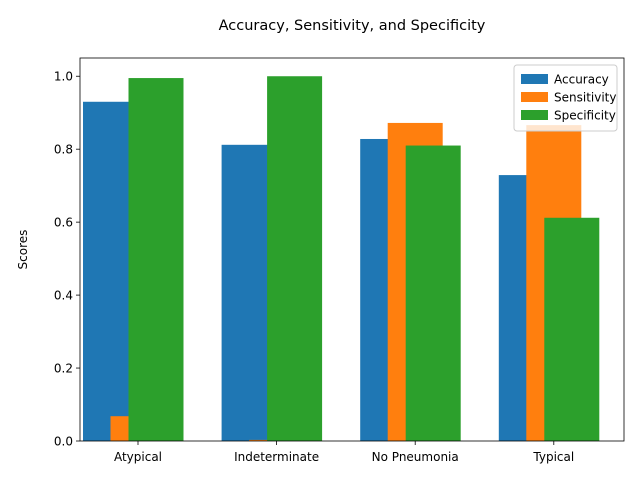 The height and width of the screenshot is (484, 640). I want to click on bar-specificity-atypical, so click(156, 259).